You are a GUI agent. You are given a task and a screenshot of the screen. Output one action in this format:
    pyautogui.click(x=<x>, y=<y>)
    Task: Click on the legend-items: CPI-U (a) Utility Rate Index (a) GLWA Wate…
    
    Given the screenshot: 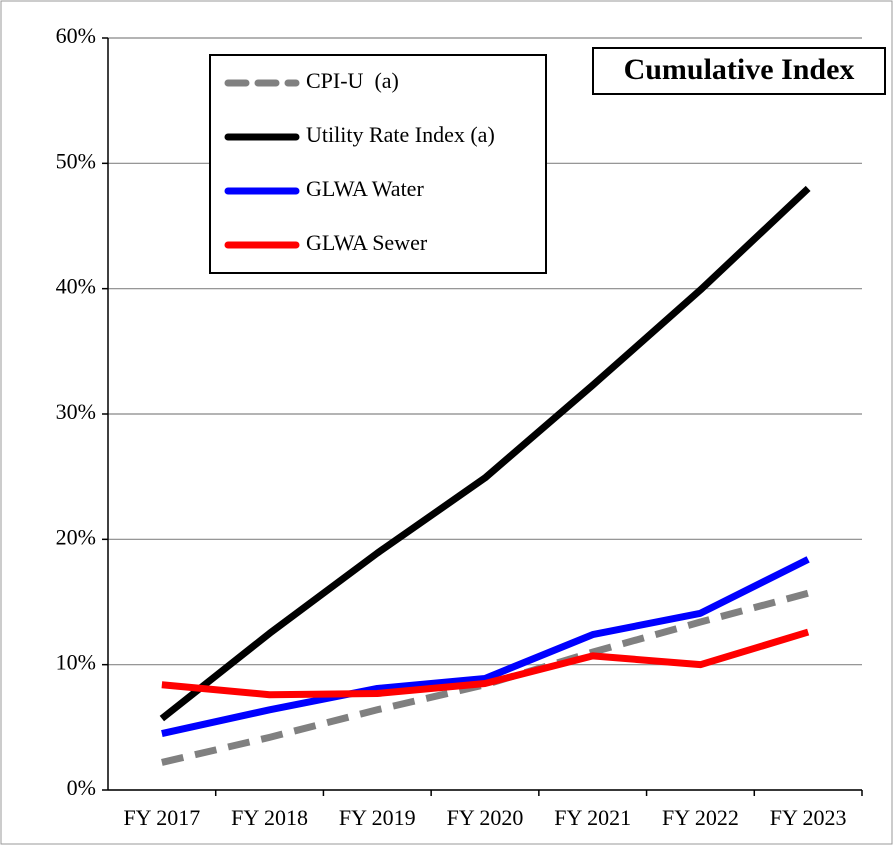 What is the action you would take?
    pyautogui.click(x=359, y=161)
    